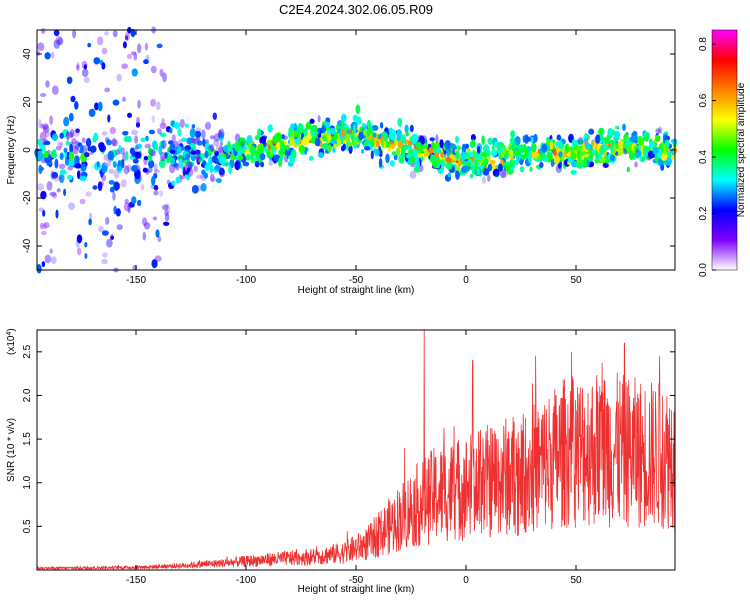  Describe the element at coordinates (11, 450) in the screenshot. I see `snr-y-axis-label: SNR (10 * v/v)` at that location.